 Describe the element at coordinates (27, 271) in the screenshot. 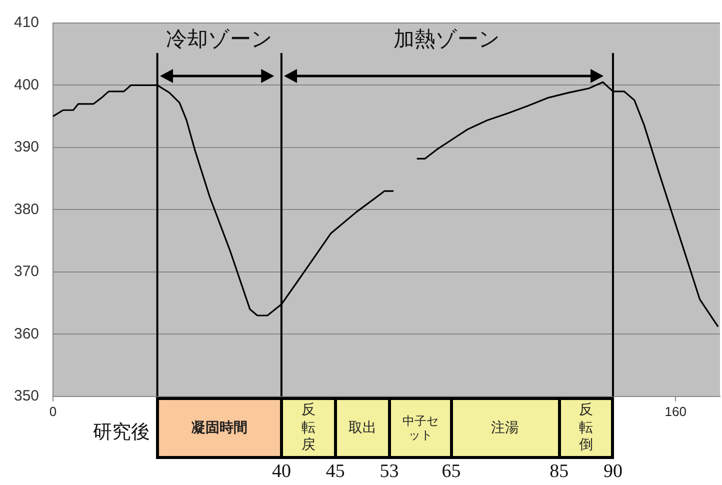

I see `y-tick-label: 370` at that location.